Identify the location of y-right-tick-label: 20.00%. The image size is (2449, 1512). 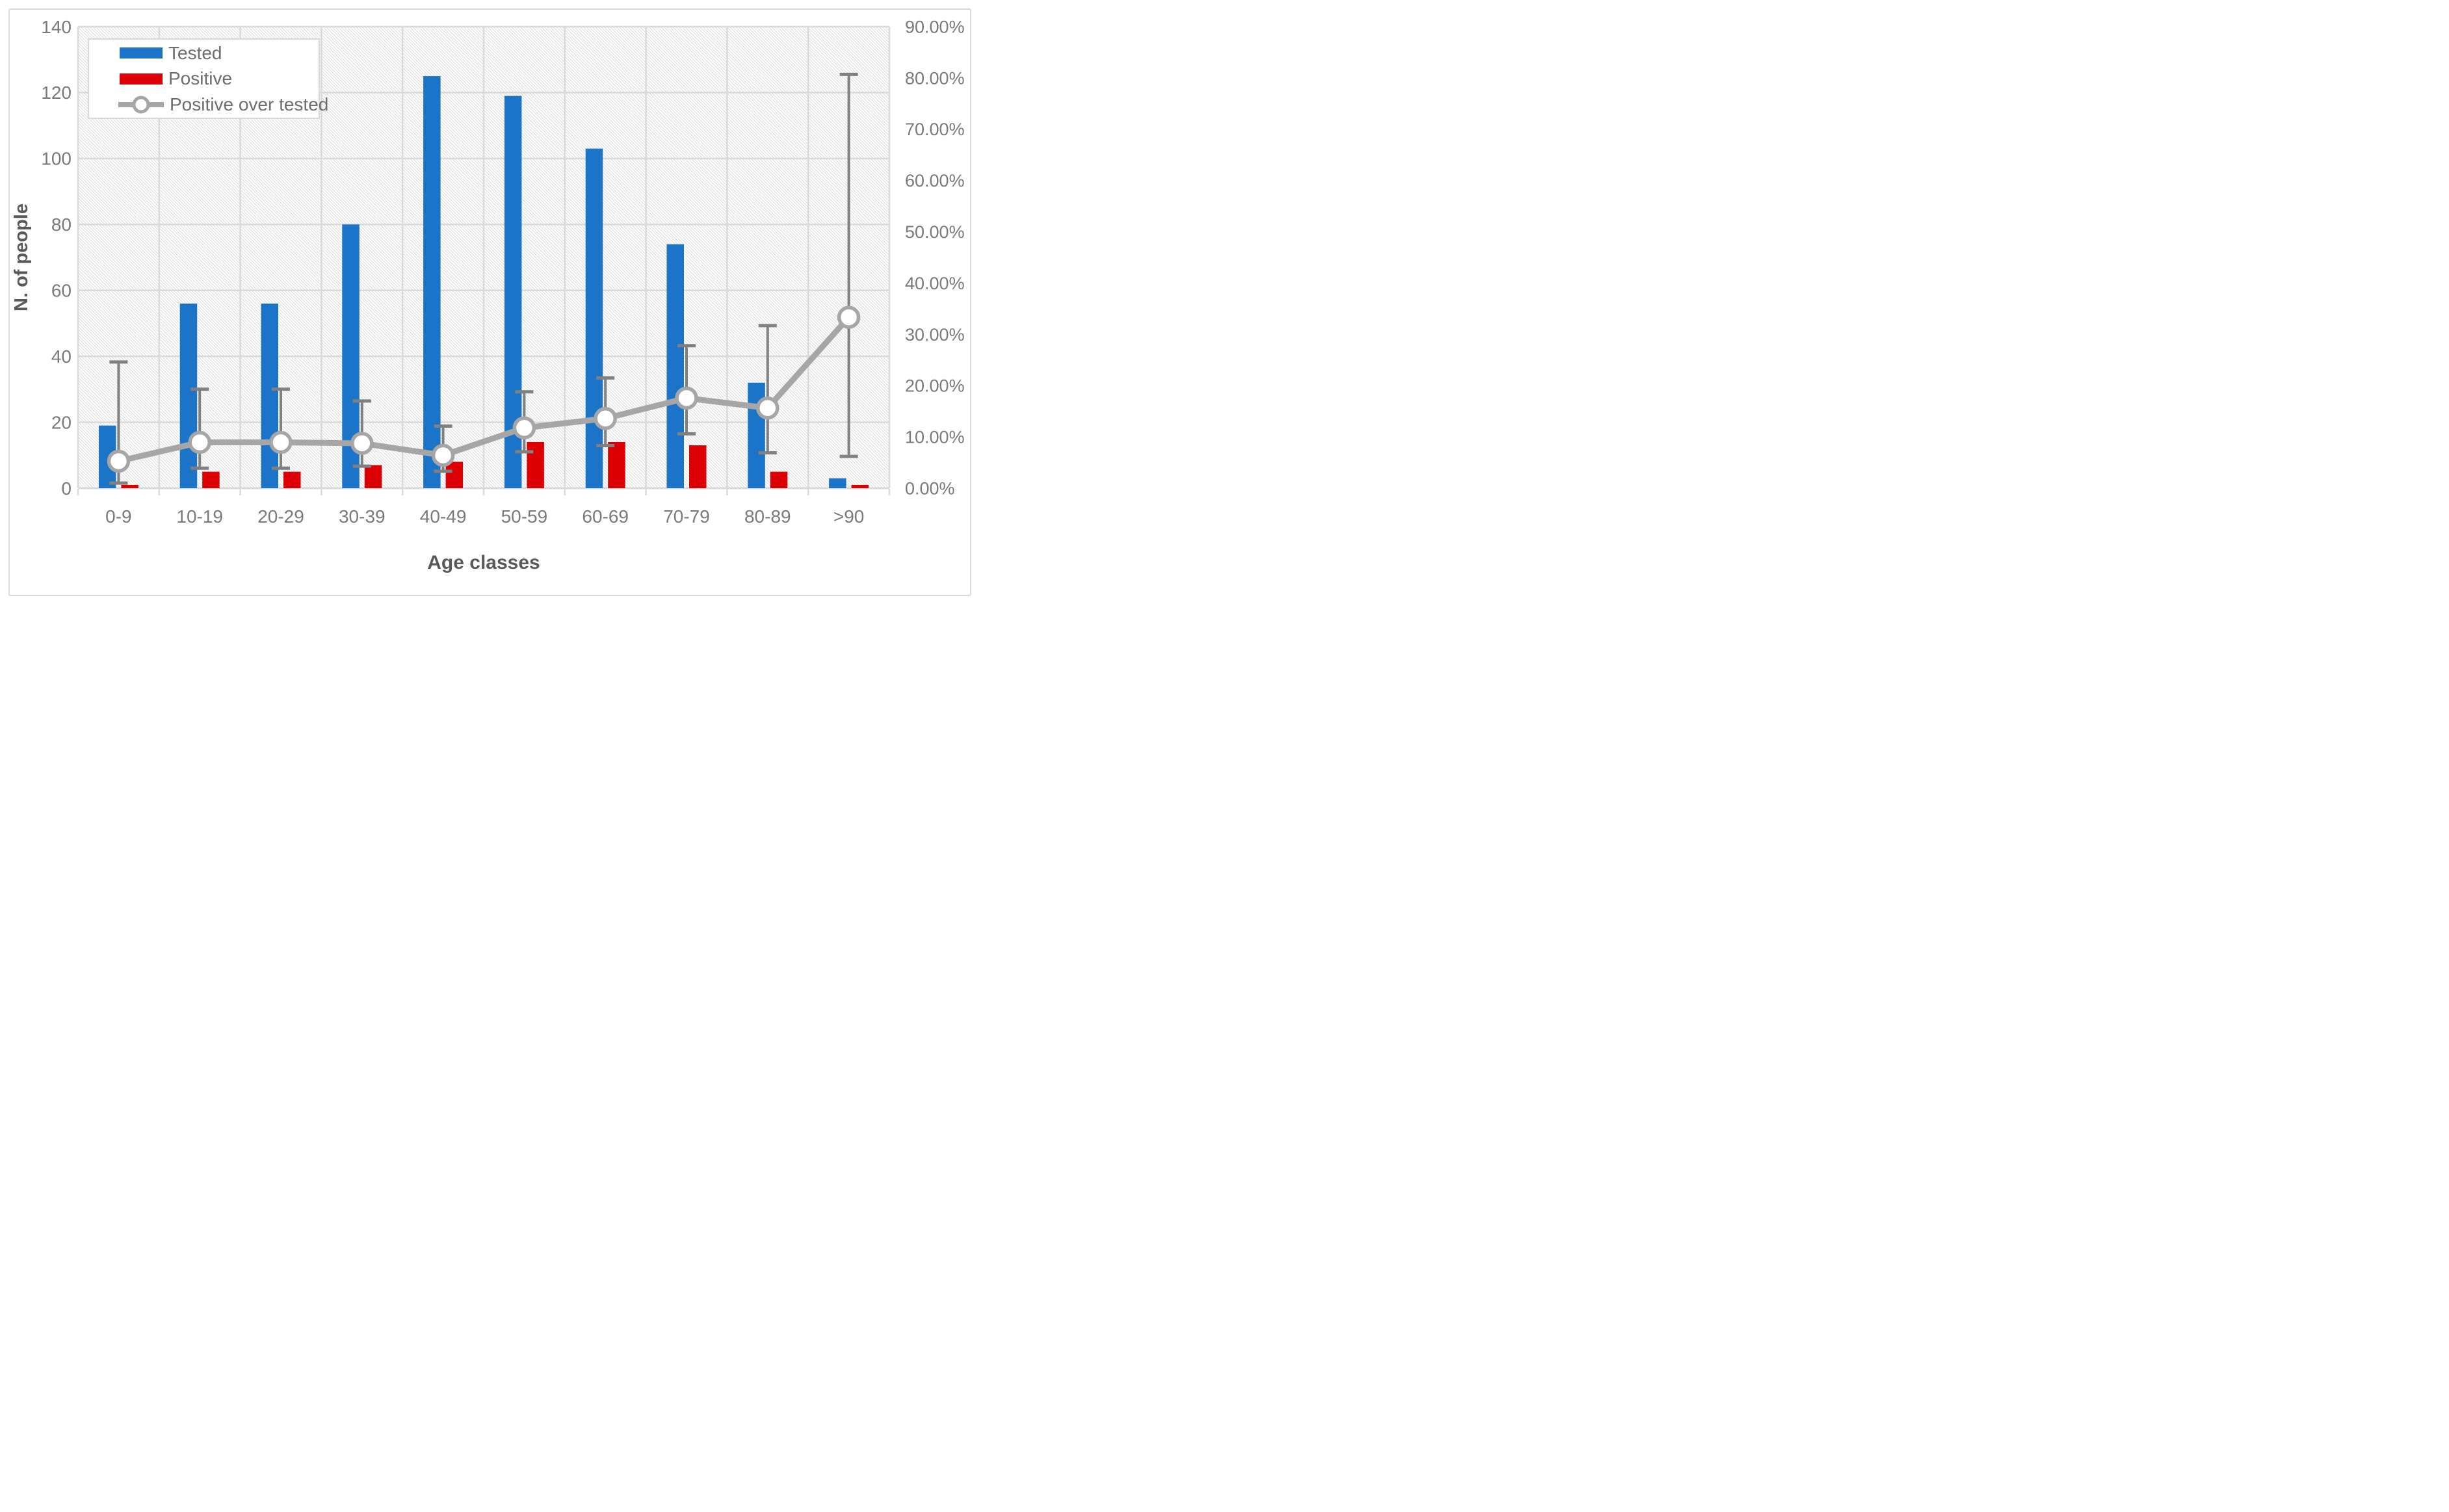
(935, 386).